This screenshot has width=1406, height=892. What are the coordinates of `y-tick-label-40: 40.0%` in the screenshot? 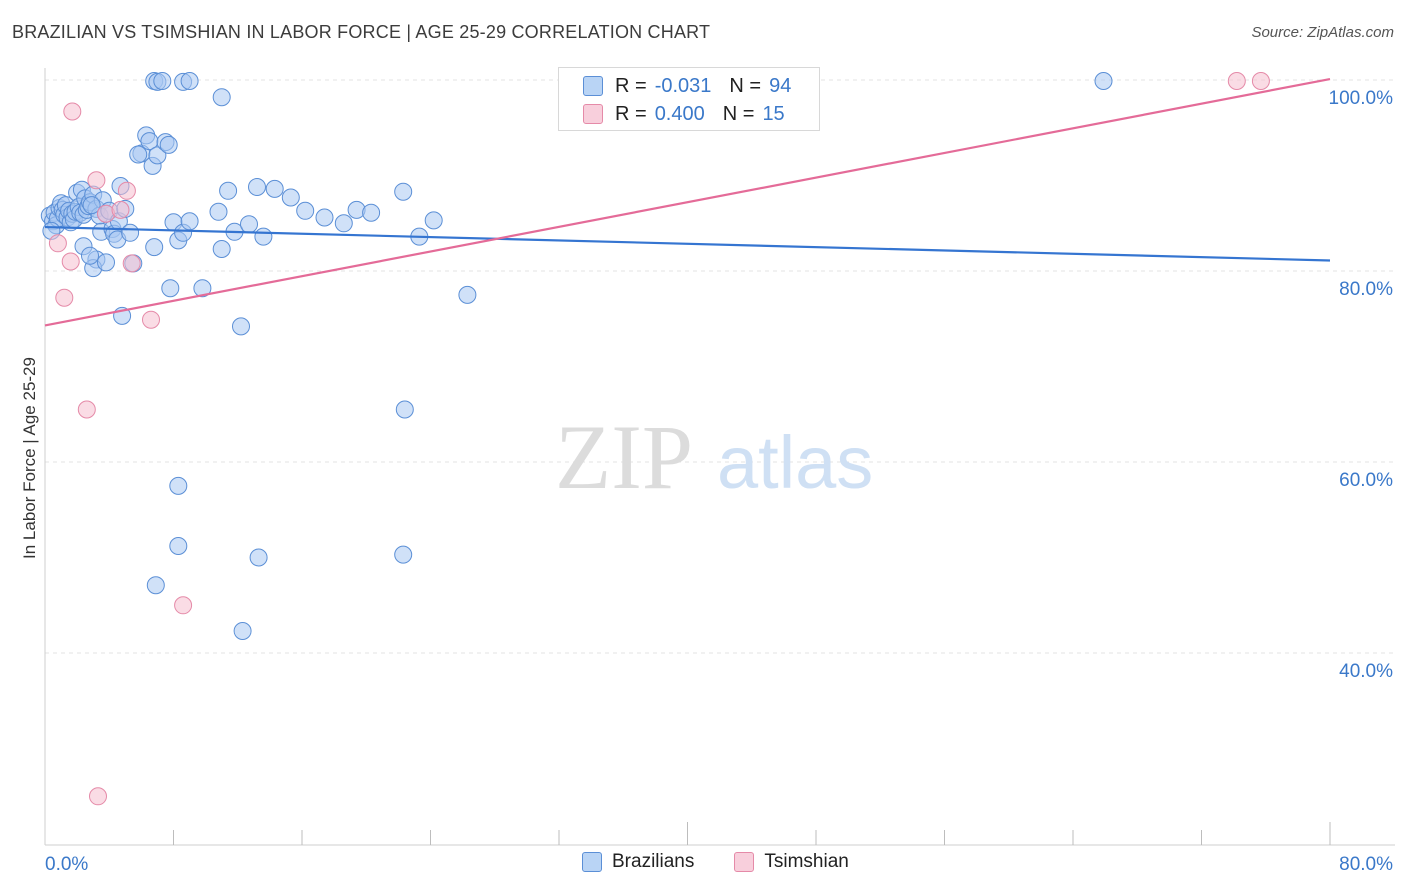 It's located at (1366, 671).